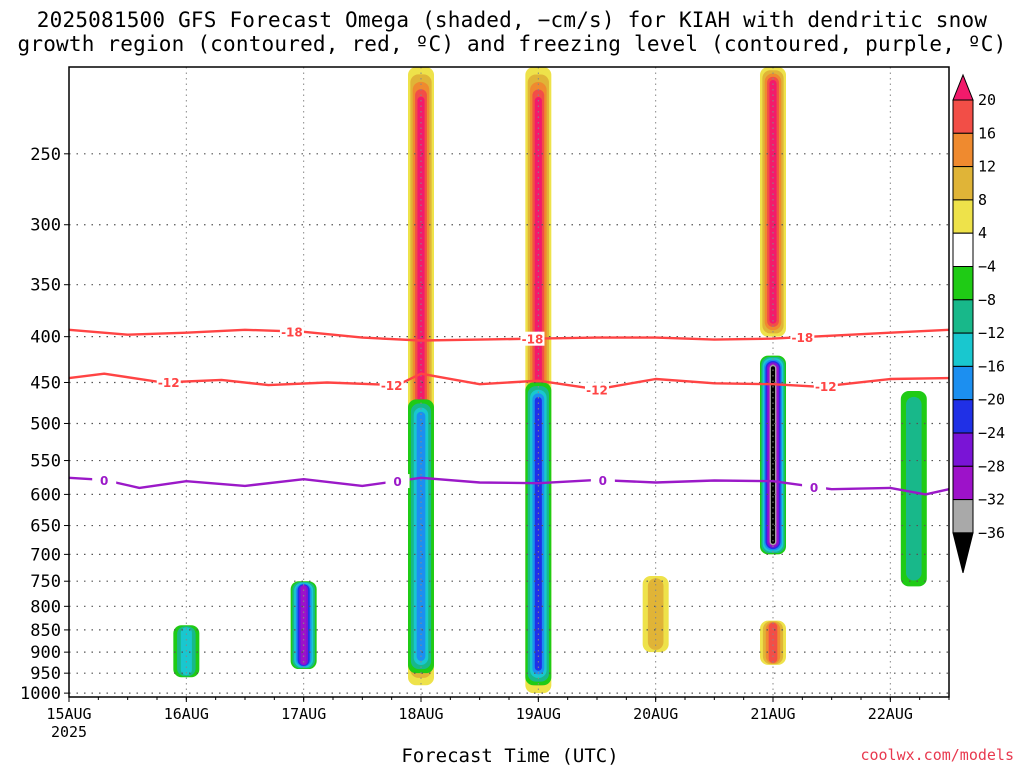 This screenshot has width=1024, height=768. I want to click on colorbar-bottom-arrow, so click(963, 553).